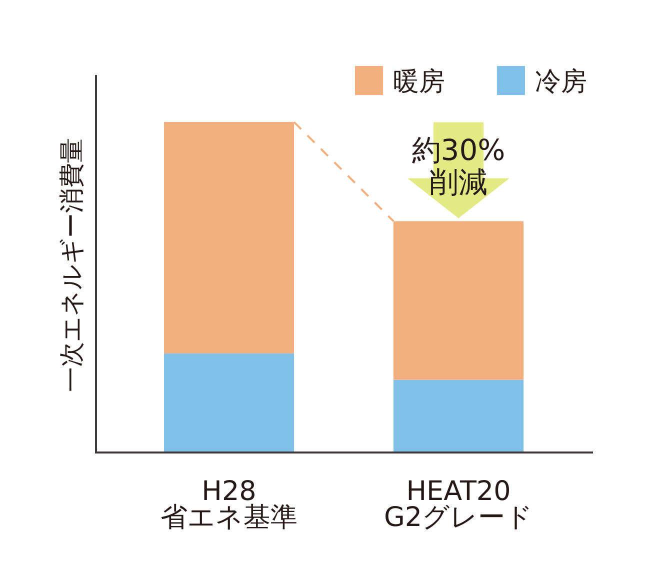 The image size is (660, 580). What do you see at coordinates (229, 504) in the screenshot?
I see `x-tick-label: H28 省エネ基準` at bounding box center [229, 504].